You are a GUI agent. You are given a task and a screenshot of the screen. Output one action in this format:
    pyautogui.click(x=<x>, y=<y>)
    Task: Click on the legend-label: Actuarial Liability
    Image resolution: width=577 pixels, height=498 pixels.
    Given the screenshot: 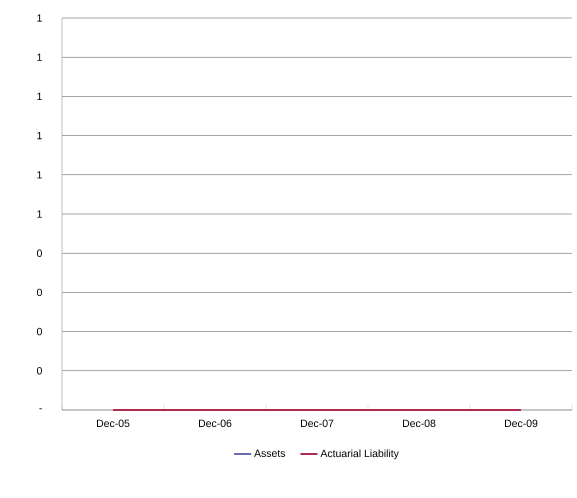 What is the action you would take?
    pyautogui.click(x=359, y=454)
    